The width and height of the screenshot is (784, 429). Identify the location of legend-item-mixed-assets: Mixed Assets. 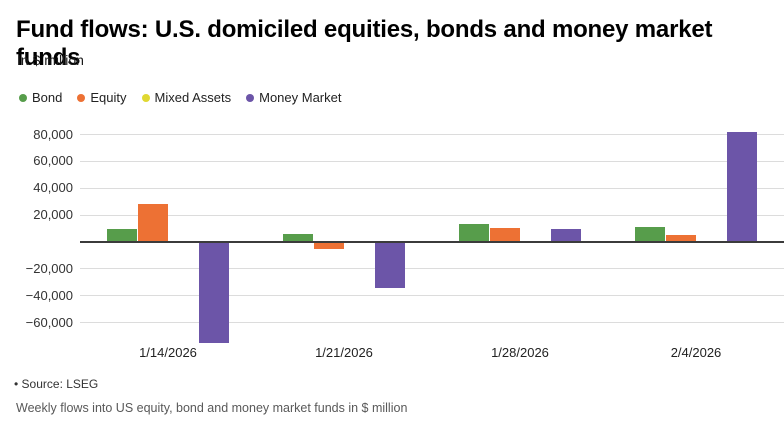
(186, 97).